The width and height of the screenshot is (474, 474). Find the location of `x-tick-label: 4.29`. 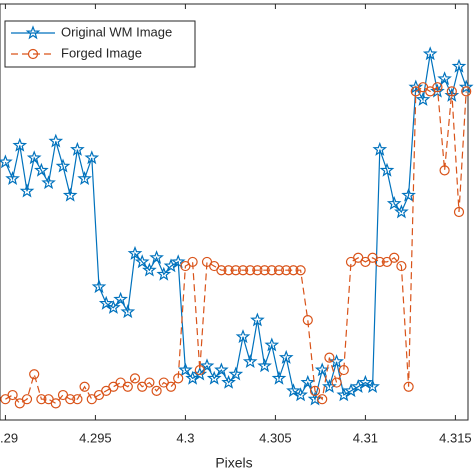

x-tick-label: 4.29 is located at coordinates (9, 437).